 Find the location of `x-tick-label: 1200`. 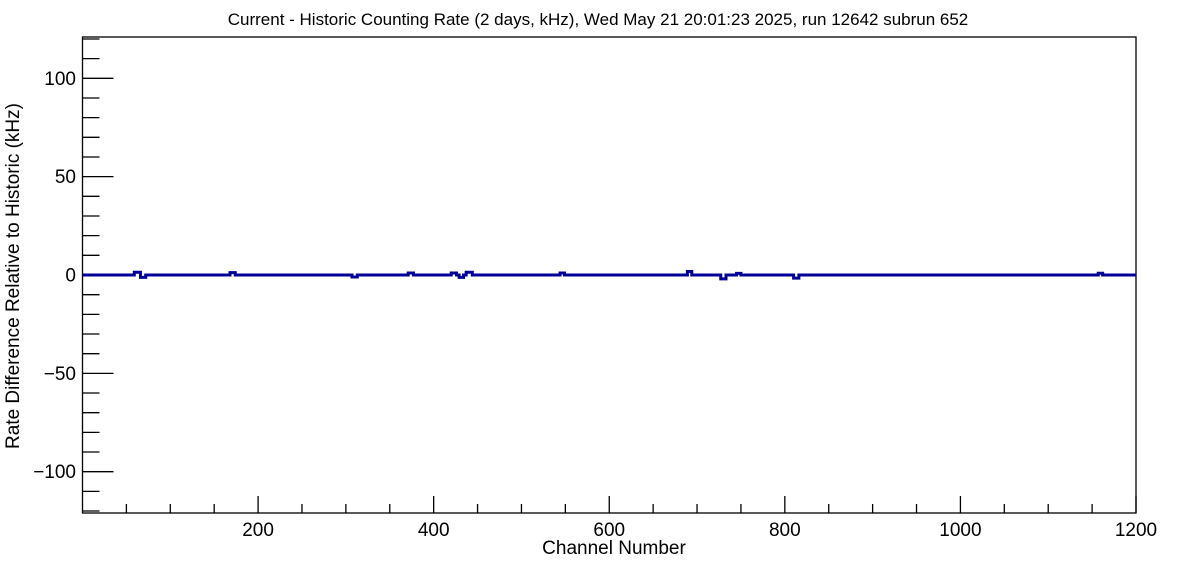

x-tick-label: 1200 is located at coordinates (1136, 530).